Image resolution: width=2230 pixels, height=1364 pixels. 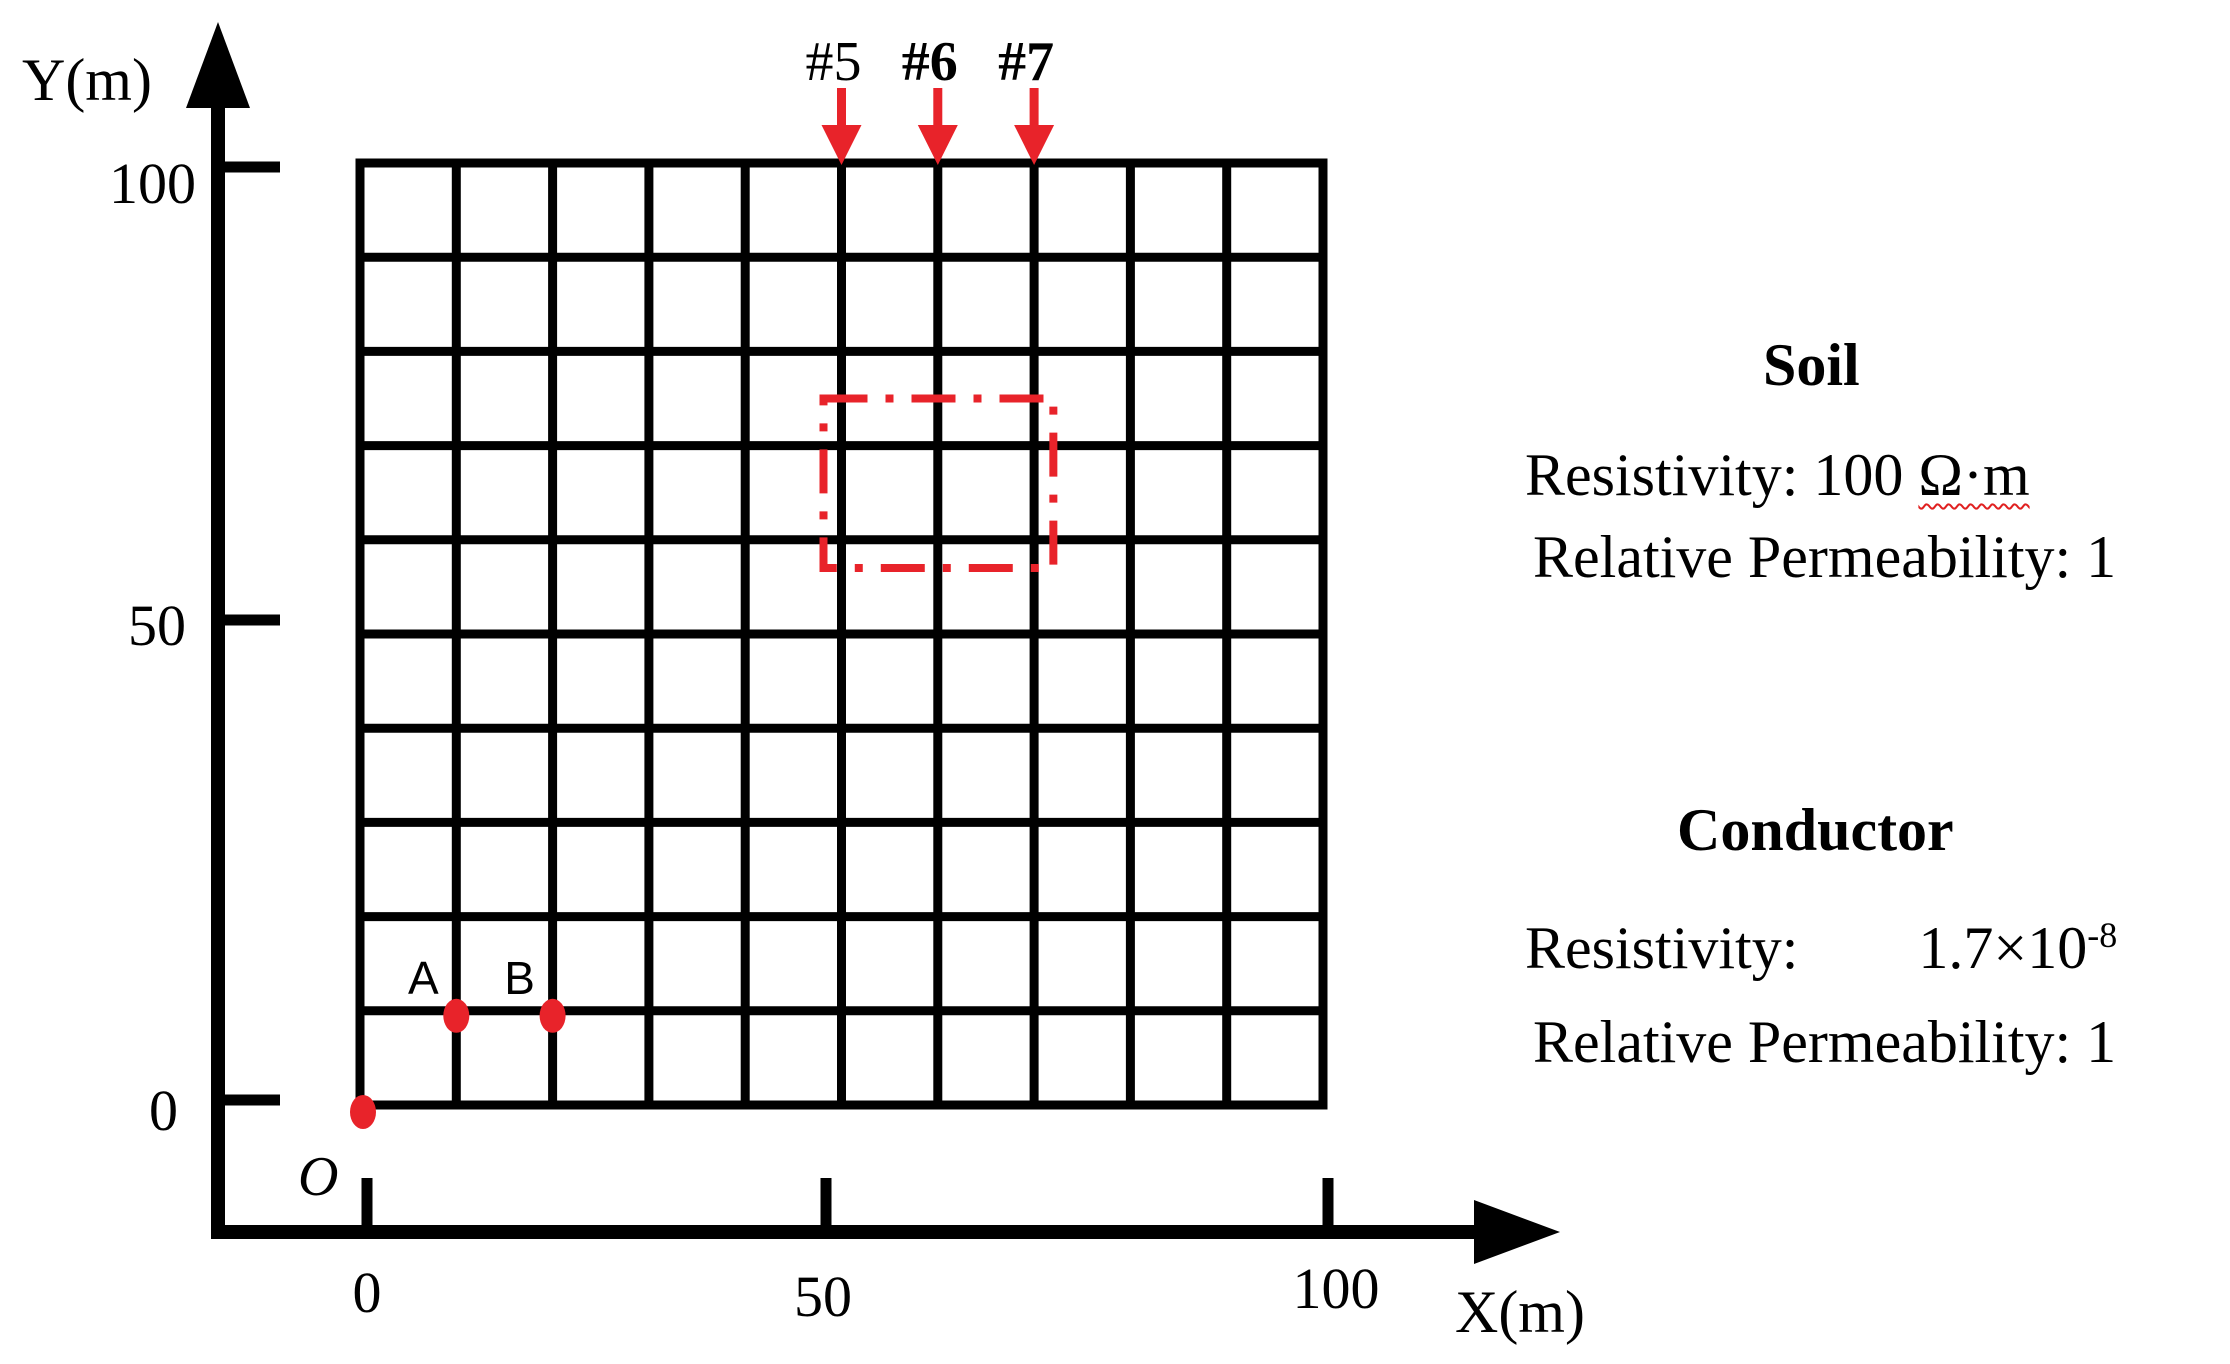 I want to click on point-b-label: B, so click(x=519, y=978).